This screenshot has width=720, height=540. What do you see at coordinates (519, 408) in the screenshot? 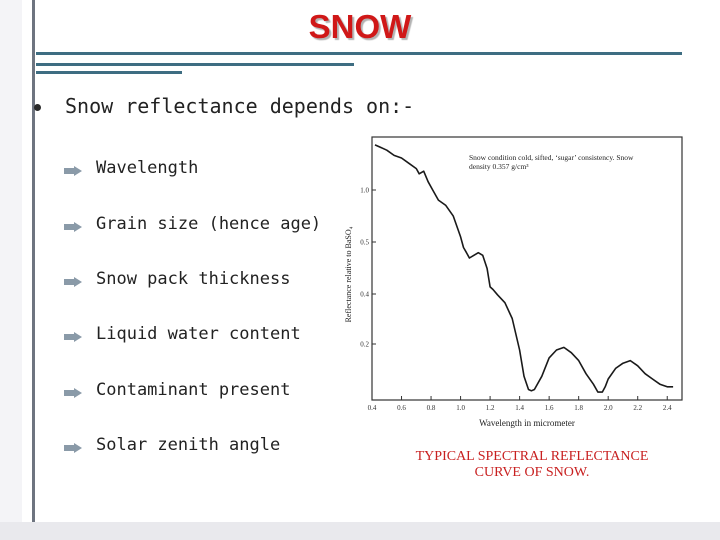
I see `x-tick-label: 1.4` at bounding box center [519, 408].